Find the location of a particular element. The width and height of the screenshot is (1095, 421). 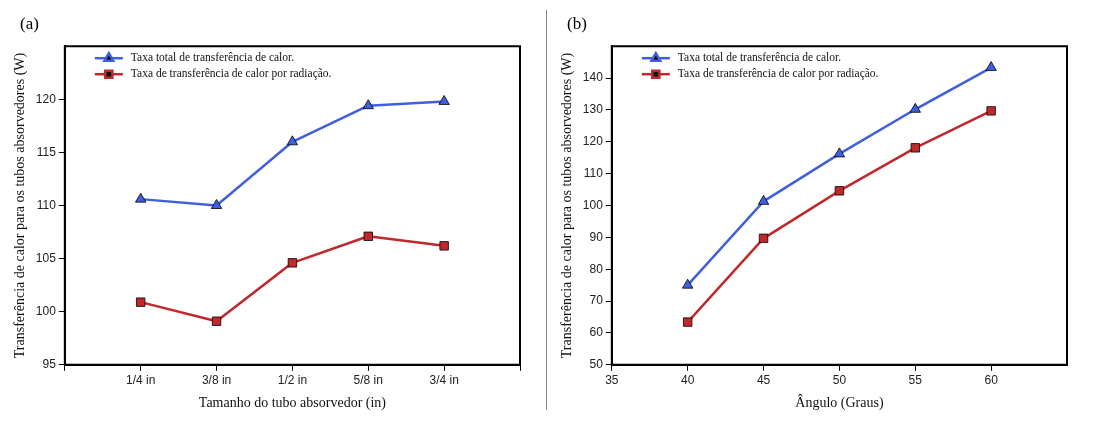

y-tick-label: 60 is located at coordinates (596, 332).